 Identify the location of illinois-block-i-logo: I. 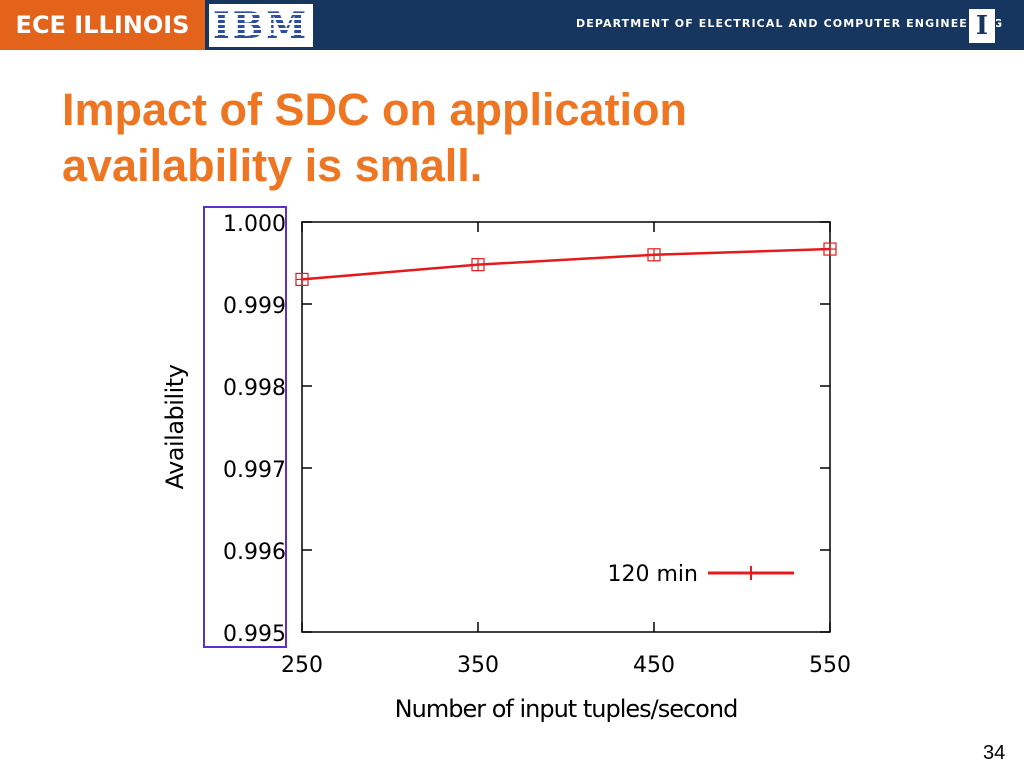
(982, 26).